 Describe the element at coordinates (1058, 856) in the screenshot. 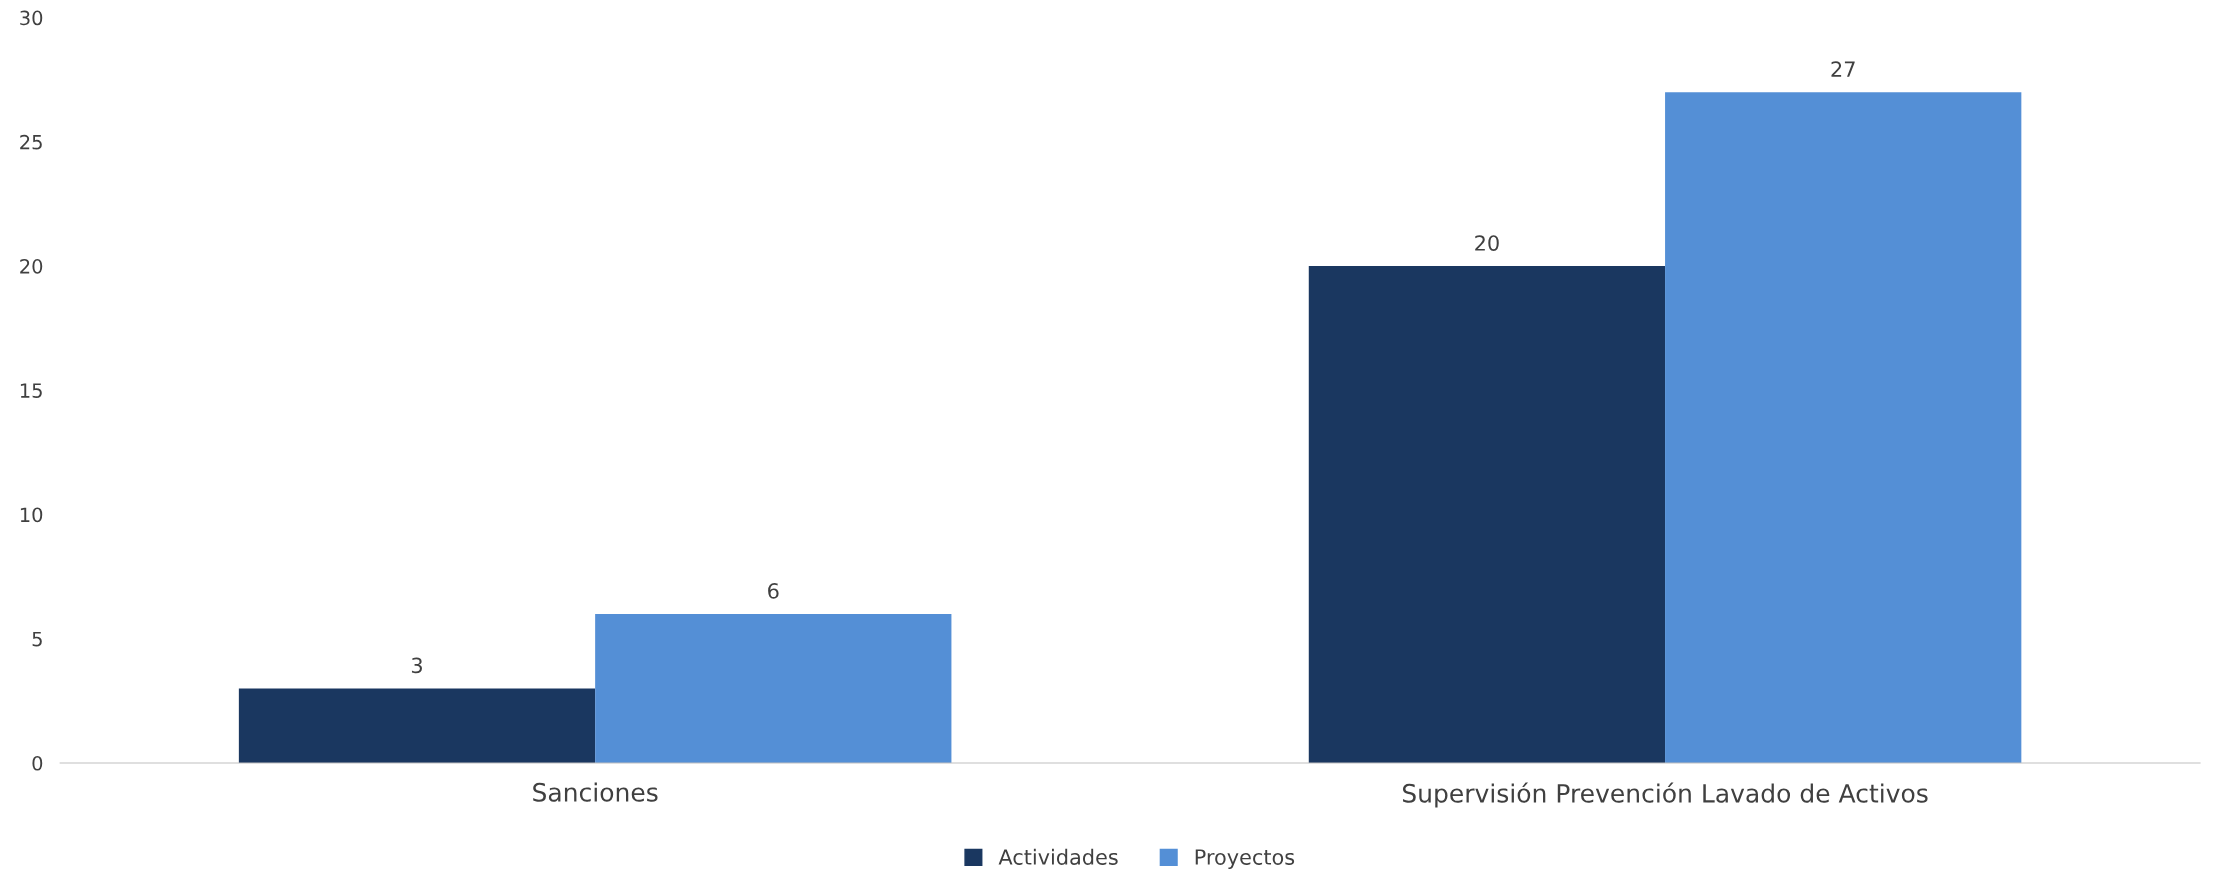

I see `legend-label: Actividades` at that location.